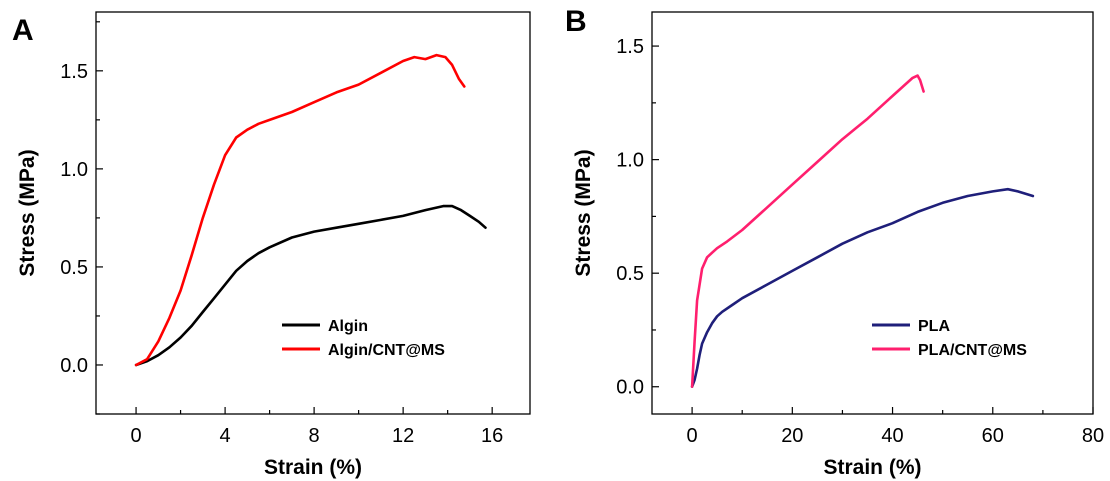 The image size is (1110, 481). Describe the element at coordinates (576, 21) in the screenshot. I see `panel-label: B` at that location.